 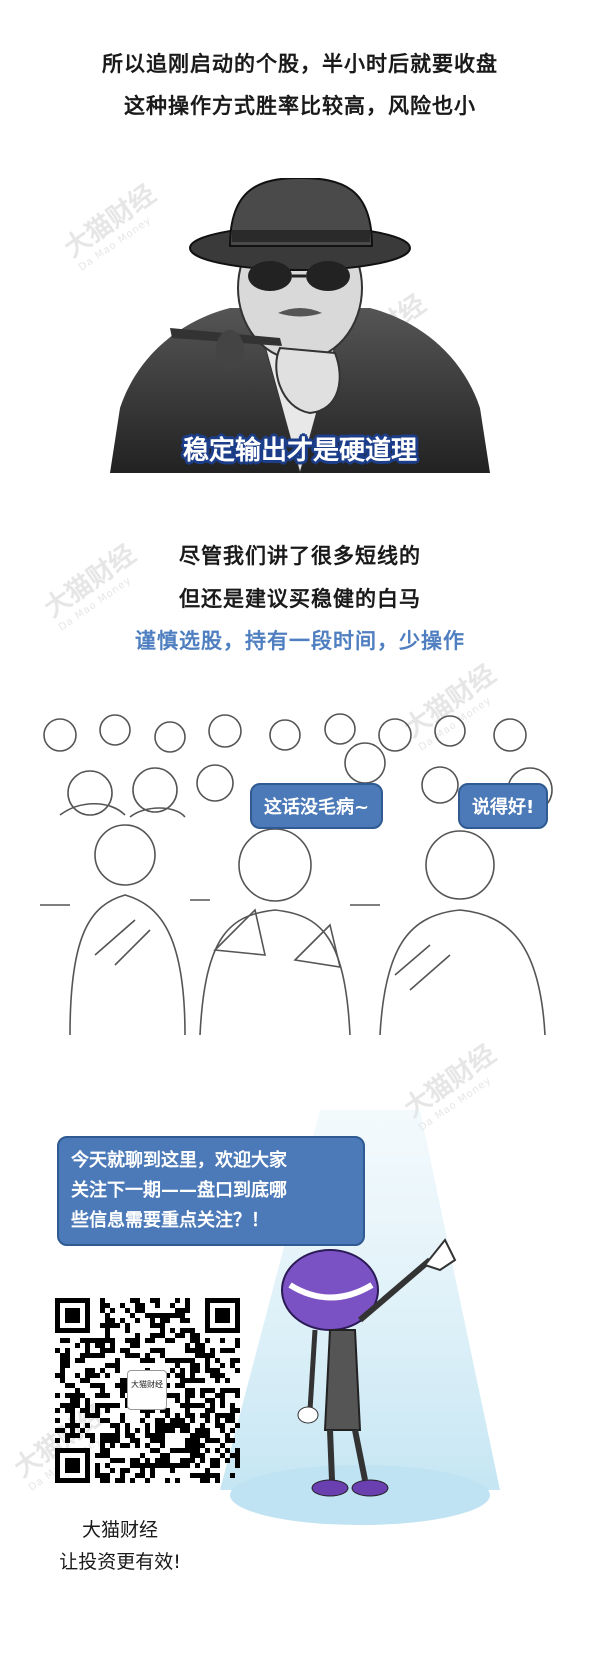 I want to click on speech-bubble-right: 说得好!, so click(x=503, y=806).